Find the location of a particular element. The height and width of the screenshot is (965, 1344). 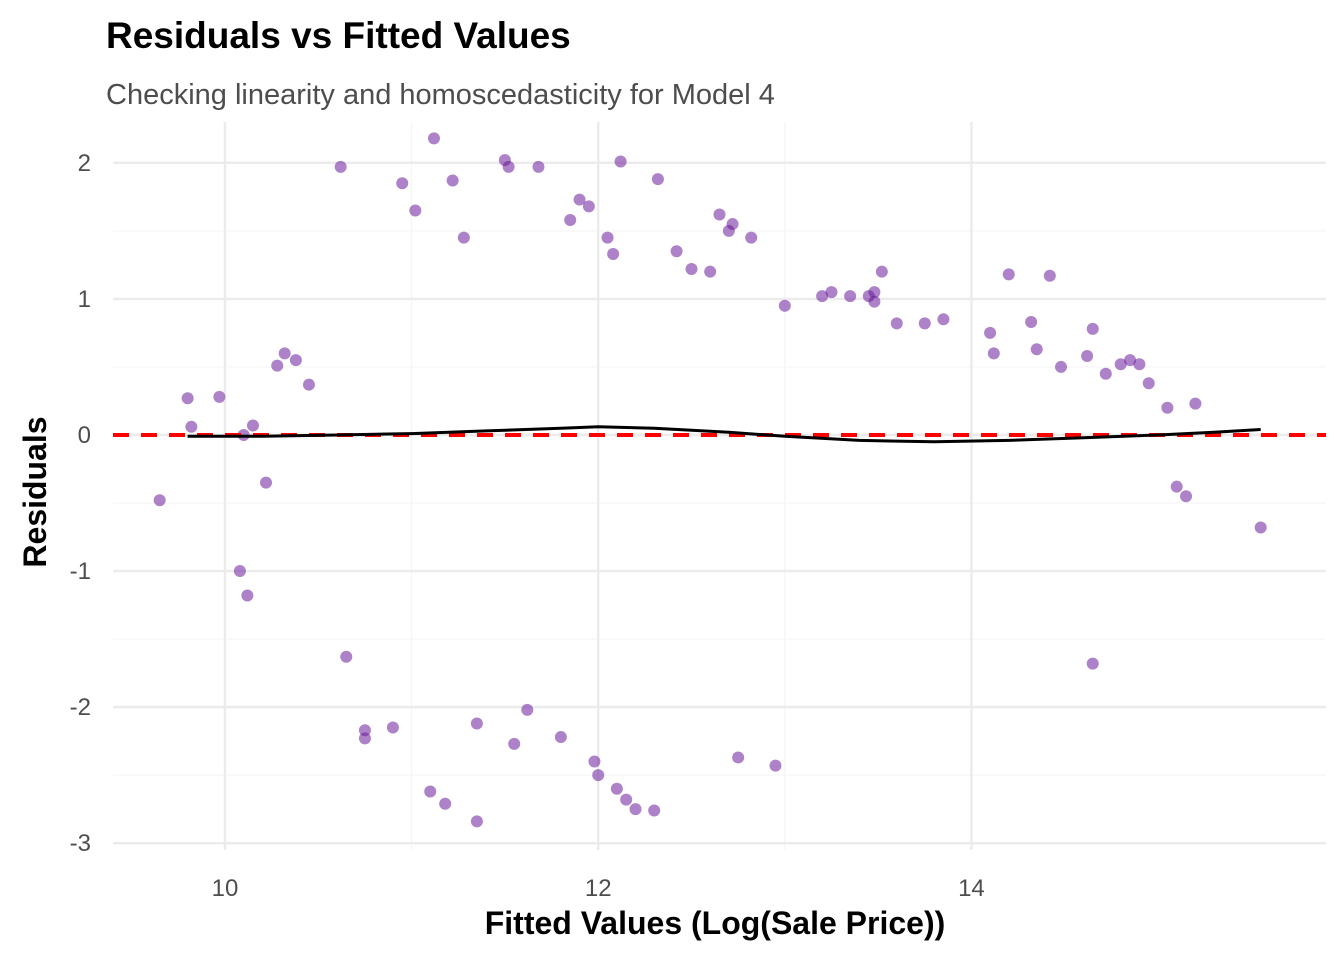

y-tick-label: -2 is located at coordinates (80, 707).